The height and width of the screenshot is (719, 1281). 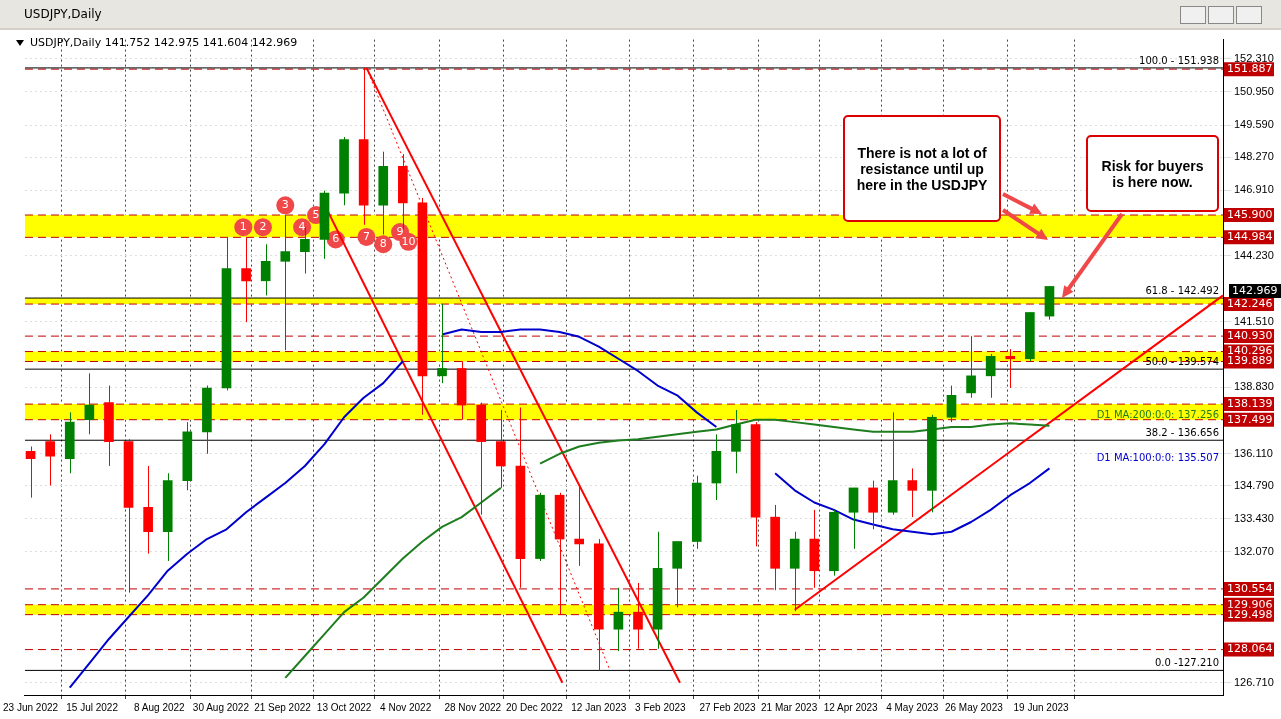 What do you see at coordinates (1250, 361) in the screenshot?
I see `ref-line-label: 139.889` at bounding box center [1250, 361].